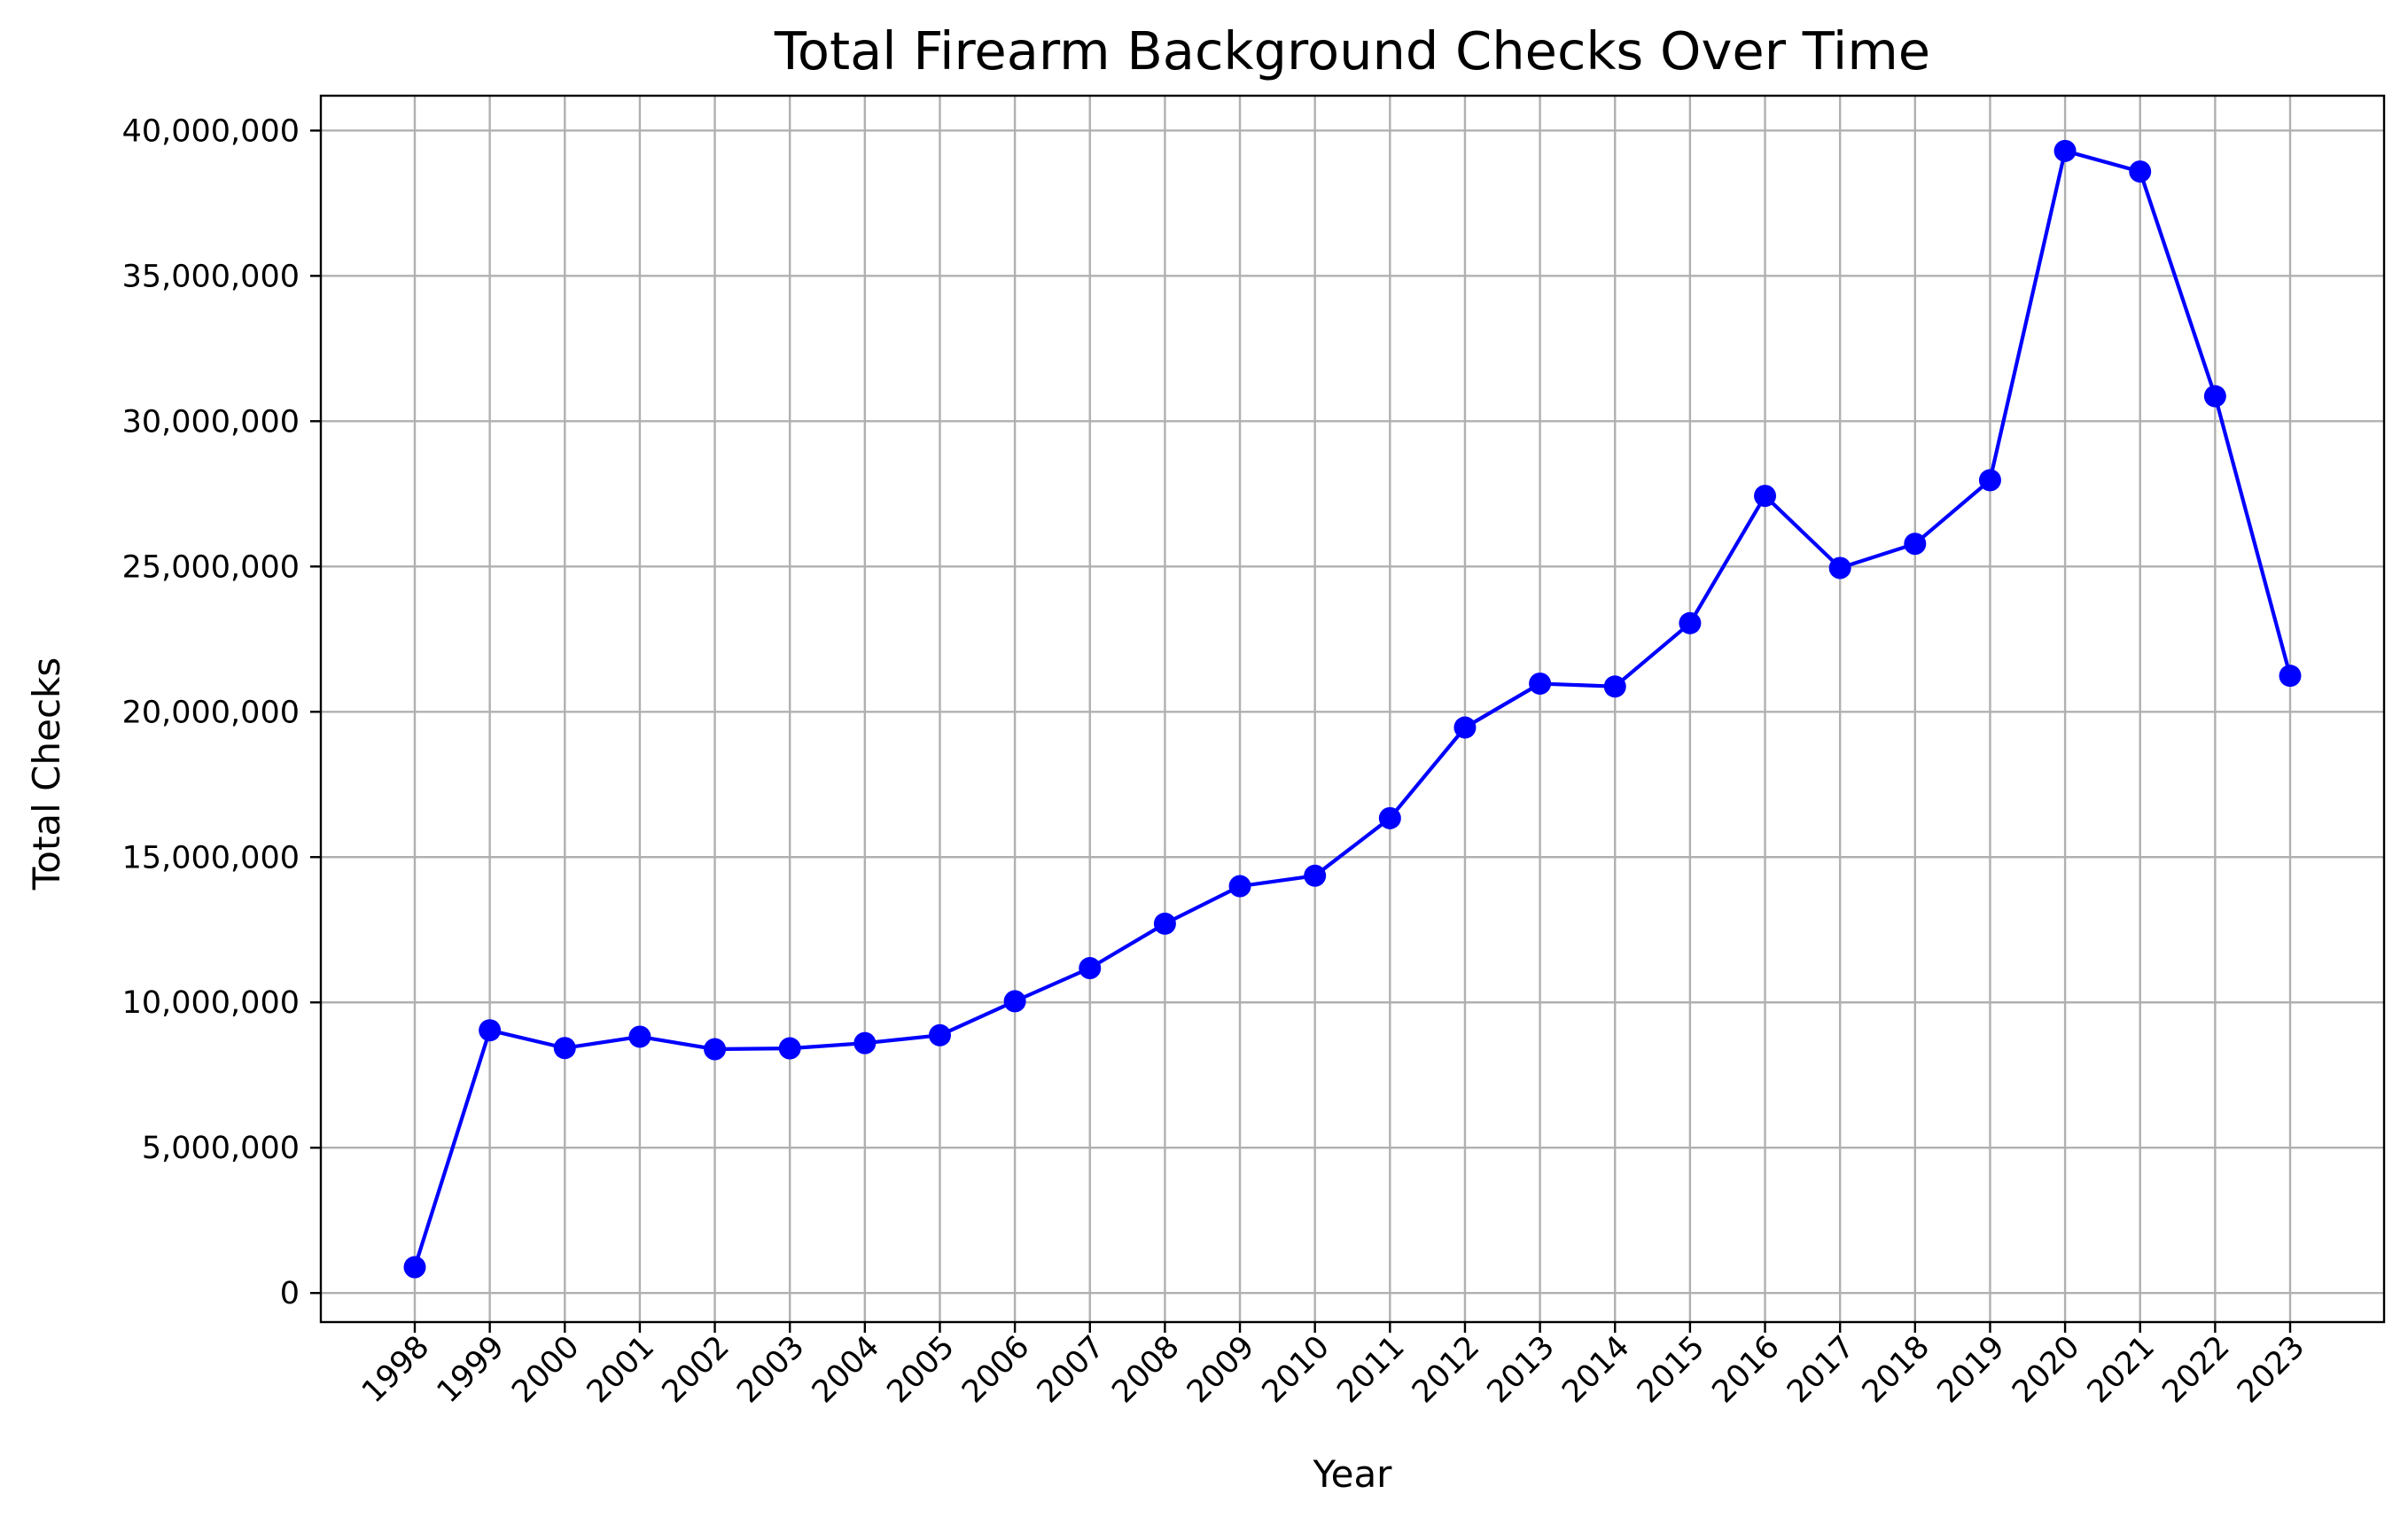 The height and width of the screenshot is (1525, 2408). I want to click on y-tick-label: 40,000,000, so click(211, 131).